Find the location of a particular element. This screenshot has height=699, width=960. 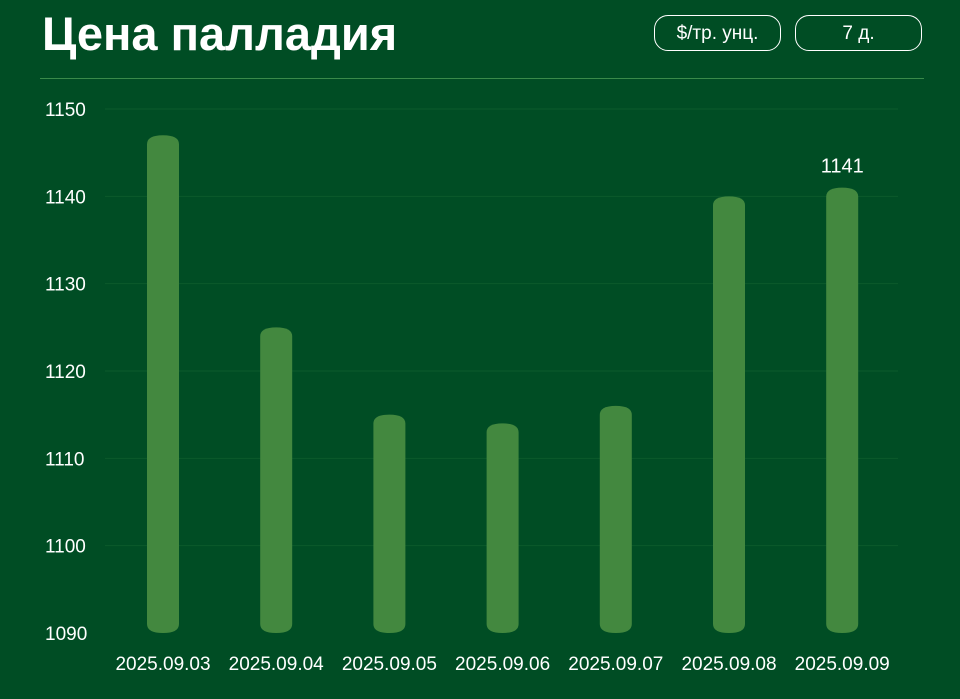

x-tick-label: 2025.09.07 is located at coordinates (615, 664).